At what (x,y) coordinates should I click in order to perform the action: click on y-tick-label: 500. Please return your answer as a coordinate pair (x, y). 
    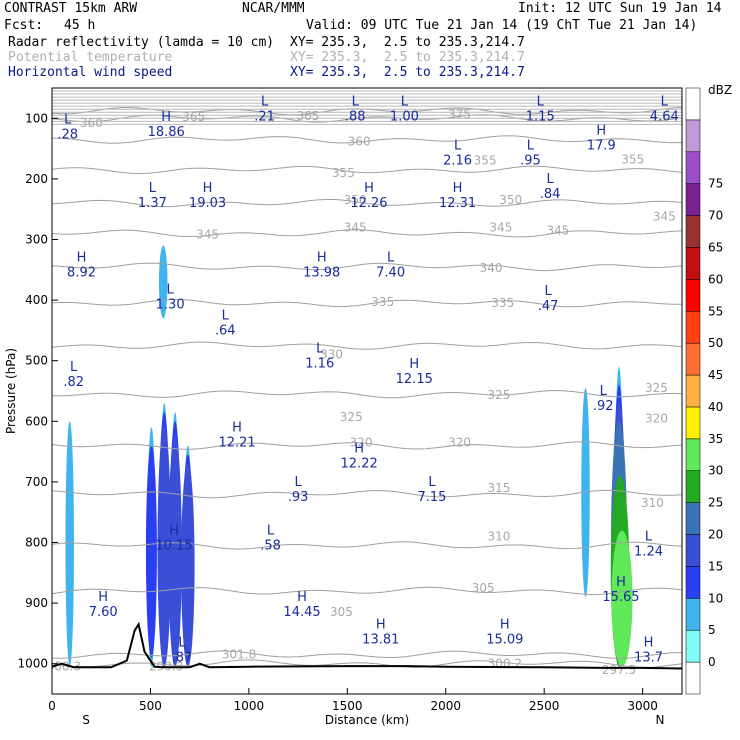
    Looking at the image, I should click on (36, 361).